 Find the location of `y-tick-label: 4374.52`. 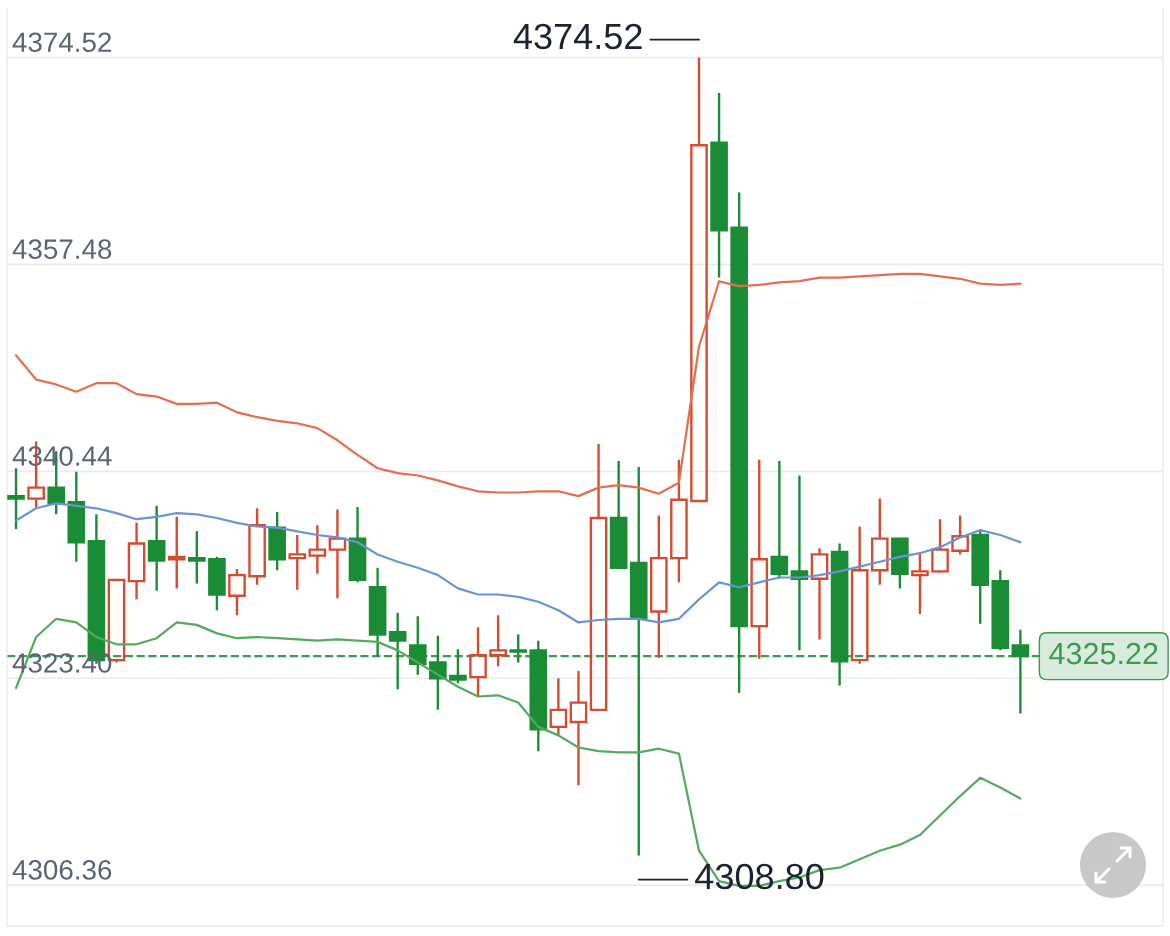

y-tick-label: 4374.52 is located at coordinates (62, 42).